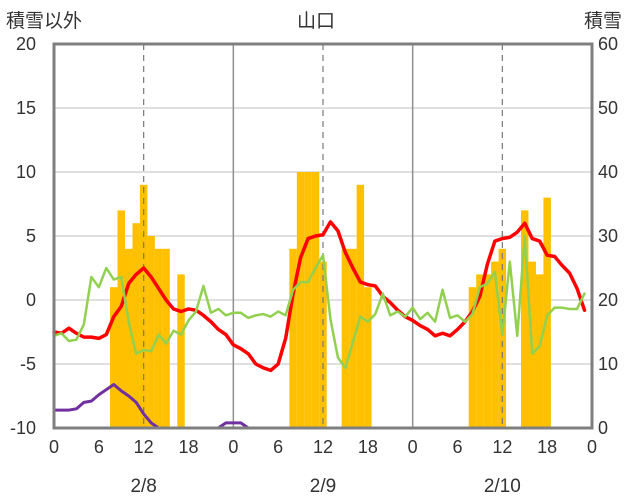 Image resolution: width=636 pixels, height=501 pixels. Describe the element at coordinates (608, 44) in the screenshot. I see `right-tick-label: 60` at that location.